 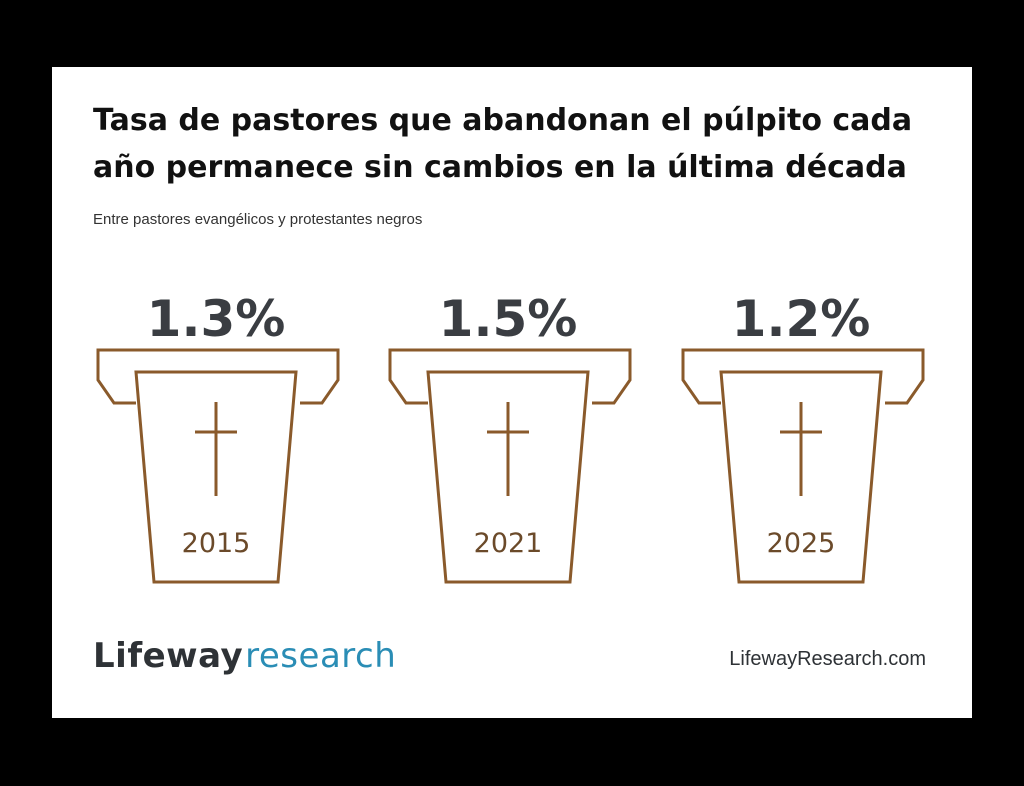 I want to click on lifeway-research-logo: Lifewayresearch, so click(x=244, y=656).